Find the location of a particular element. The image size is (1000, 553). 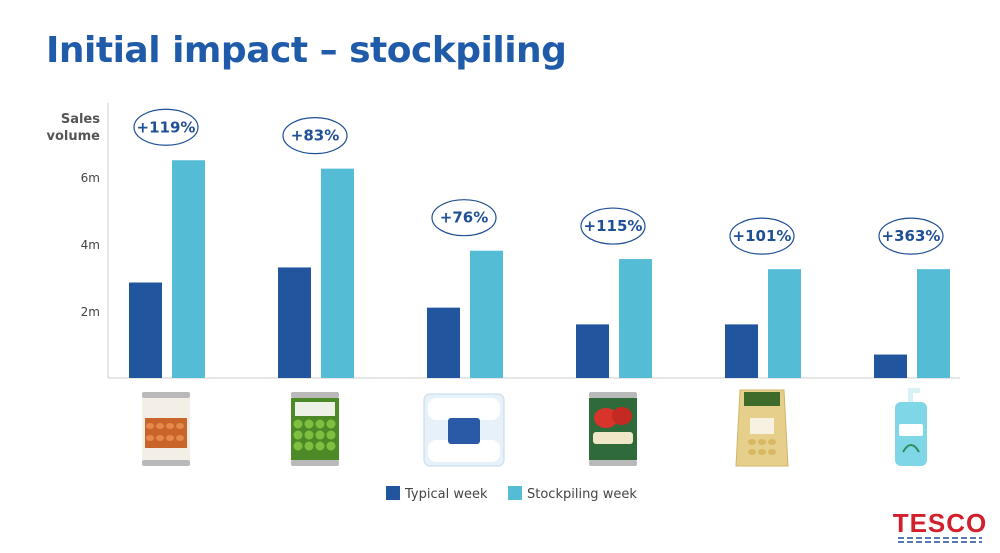

change-annotation-label: +101% is located at coordinates (762, 236).